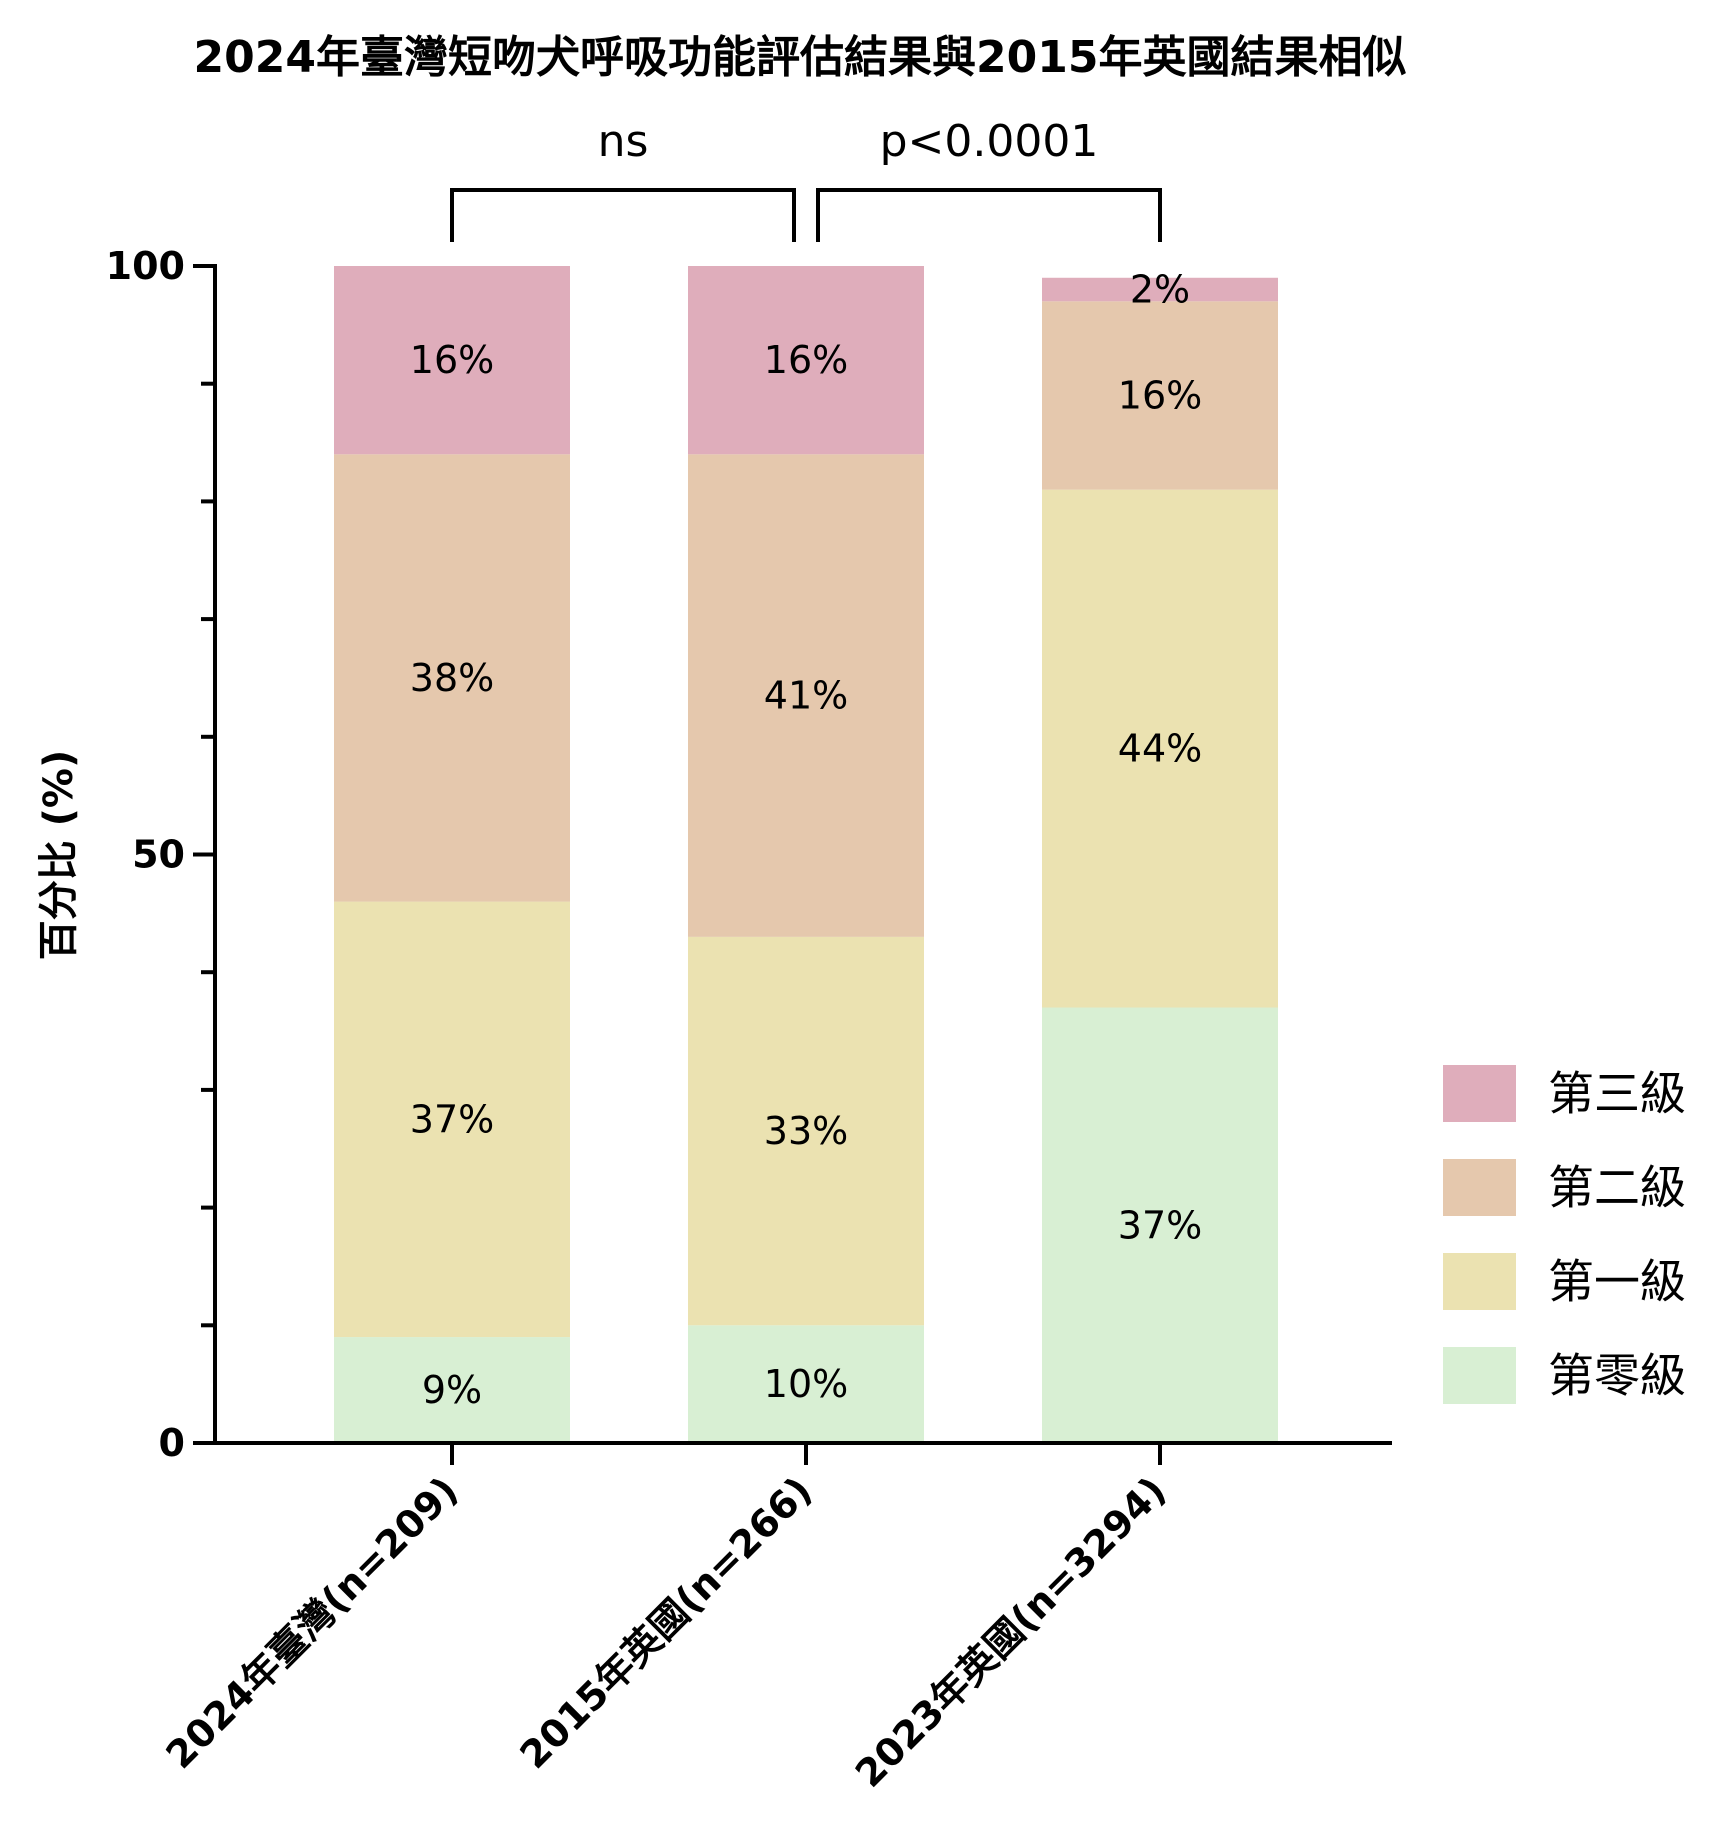 The width and height of the screenshot is (1712, 1833). I want to click on data-label: 9%, so click(452, 1390).